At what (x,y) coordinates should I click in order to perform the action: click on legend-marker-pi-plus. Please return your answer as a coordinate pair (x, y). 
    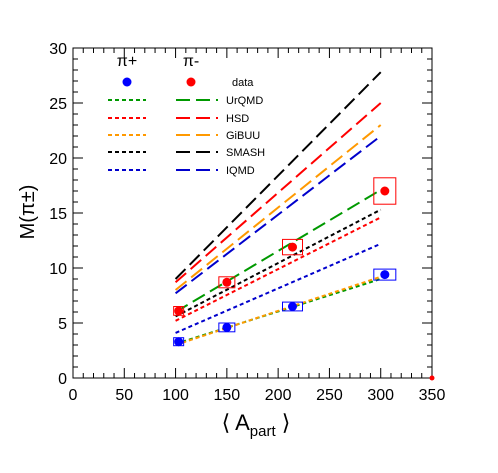
    Looking at the image, I should click on (127, 82).